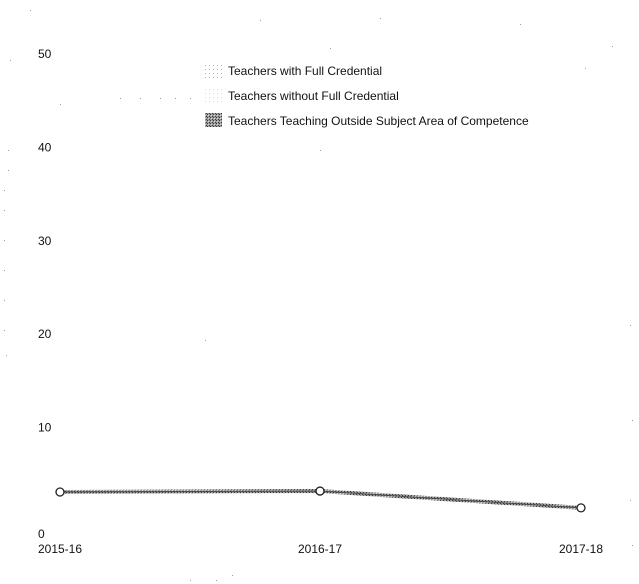  Describe the element at coordinates (313, 96) in the screenshot. I see `legend-label-without-credential: Teachers without Full Credential` at that location.